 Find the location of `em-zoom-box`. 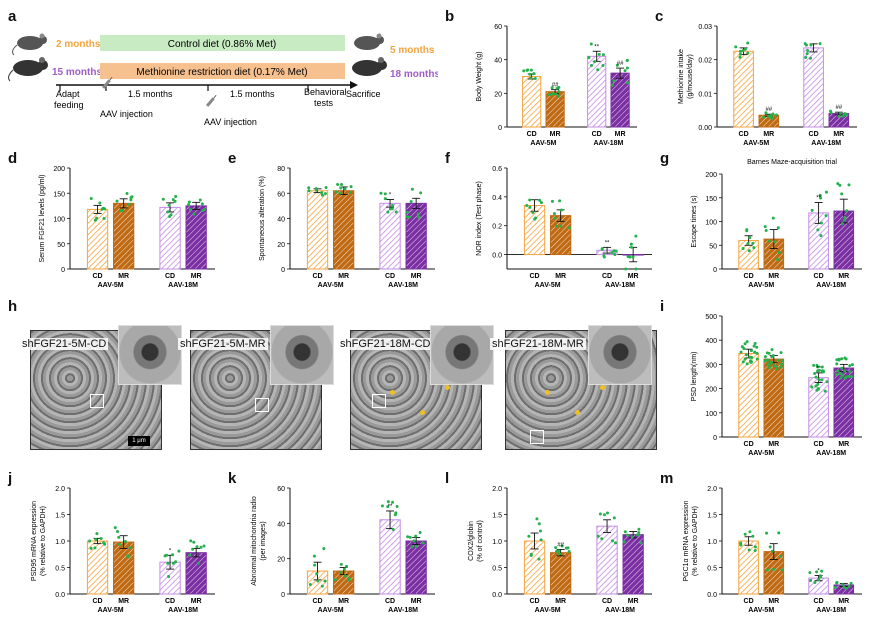

em-zoom-box is located at coordinates (379, 401).